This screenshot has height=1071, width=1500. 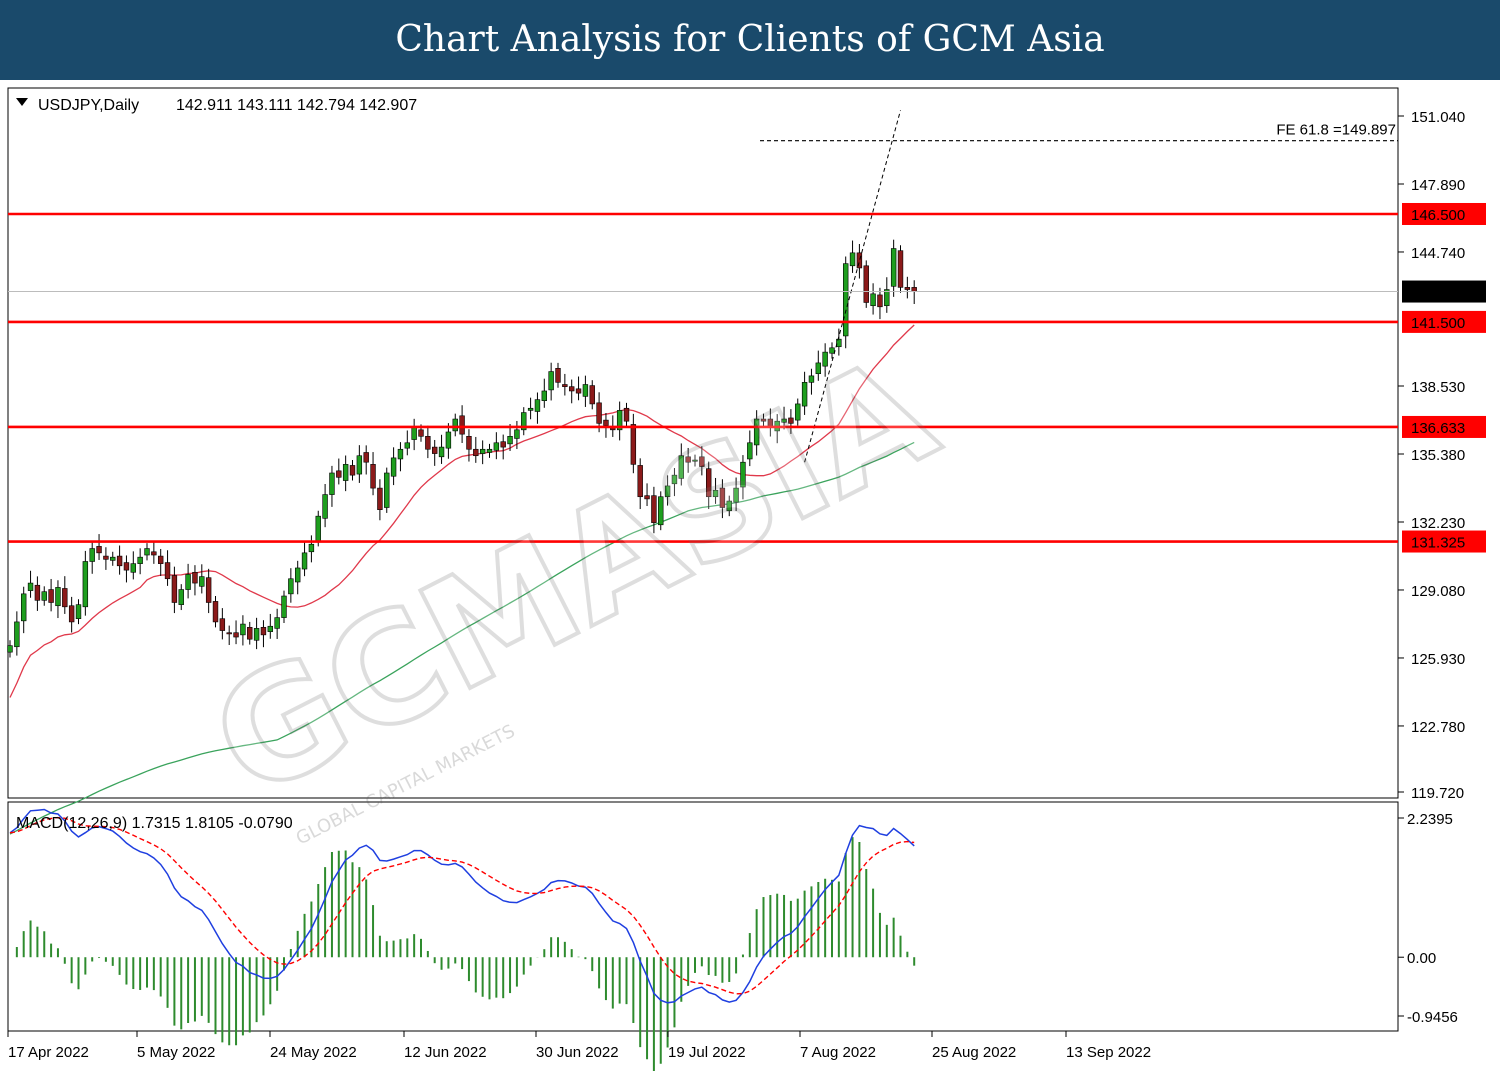 What do you see at coordinates (313, 1052) in the screenshot?
I see `x-tick-label: 24 May 2022` at bounding box center [313, 1052].